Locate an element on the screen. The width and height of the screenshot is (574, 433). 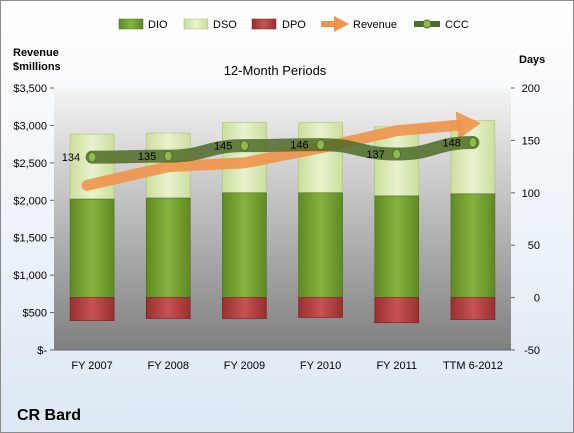
y-right-tick-label: -50 is located at coordinates (532, 351).